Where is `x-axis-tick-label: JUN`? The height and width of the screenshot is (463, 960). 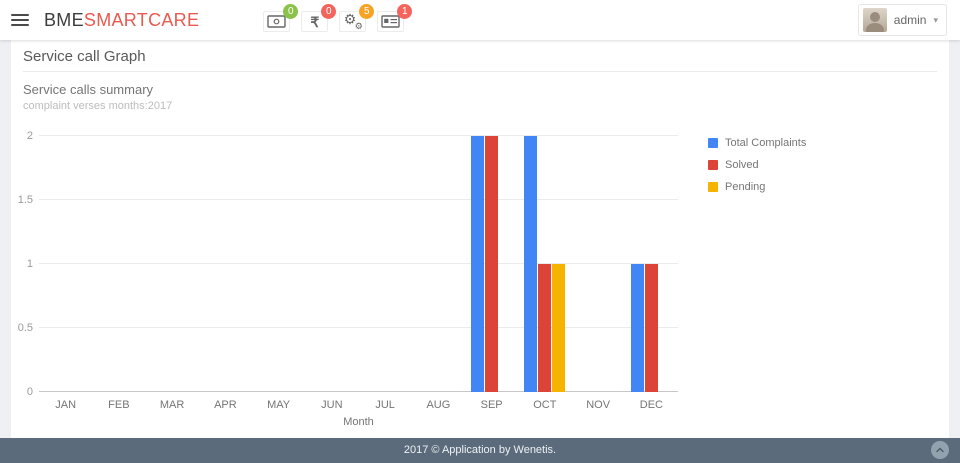 x-axis-tick-label: JUN is located at coordinates (332, 405).